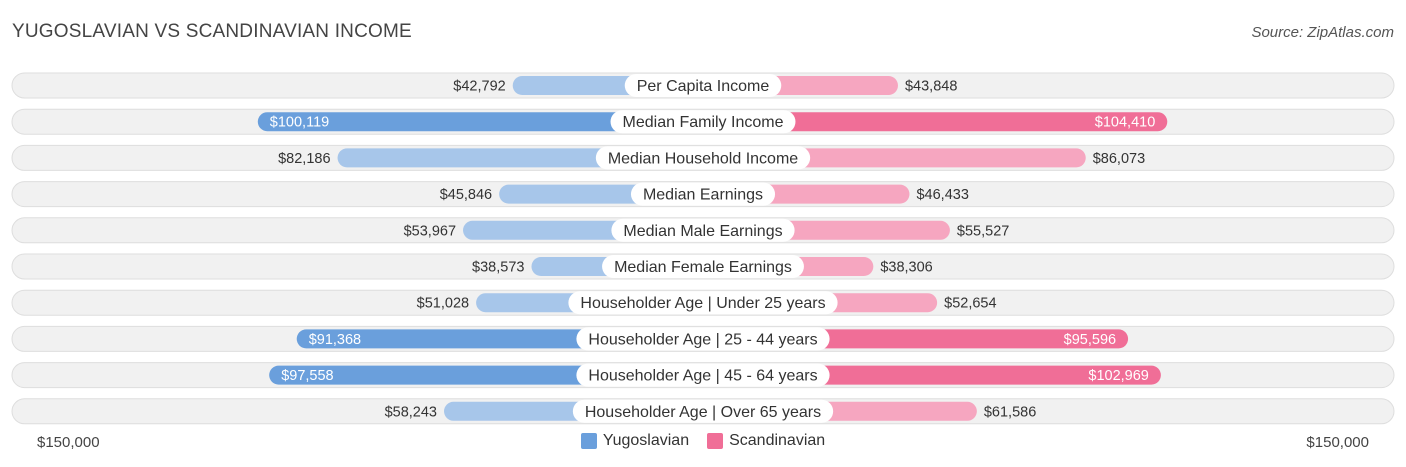 The image size is (1406, 467). What do you see at coordinates (1125, 123) in the screenshot?
I see `value-label-scandinavian: $104,410` at bounding box center [1125, 123].